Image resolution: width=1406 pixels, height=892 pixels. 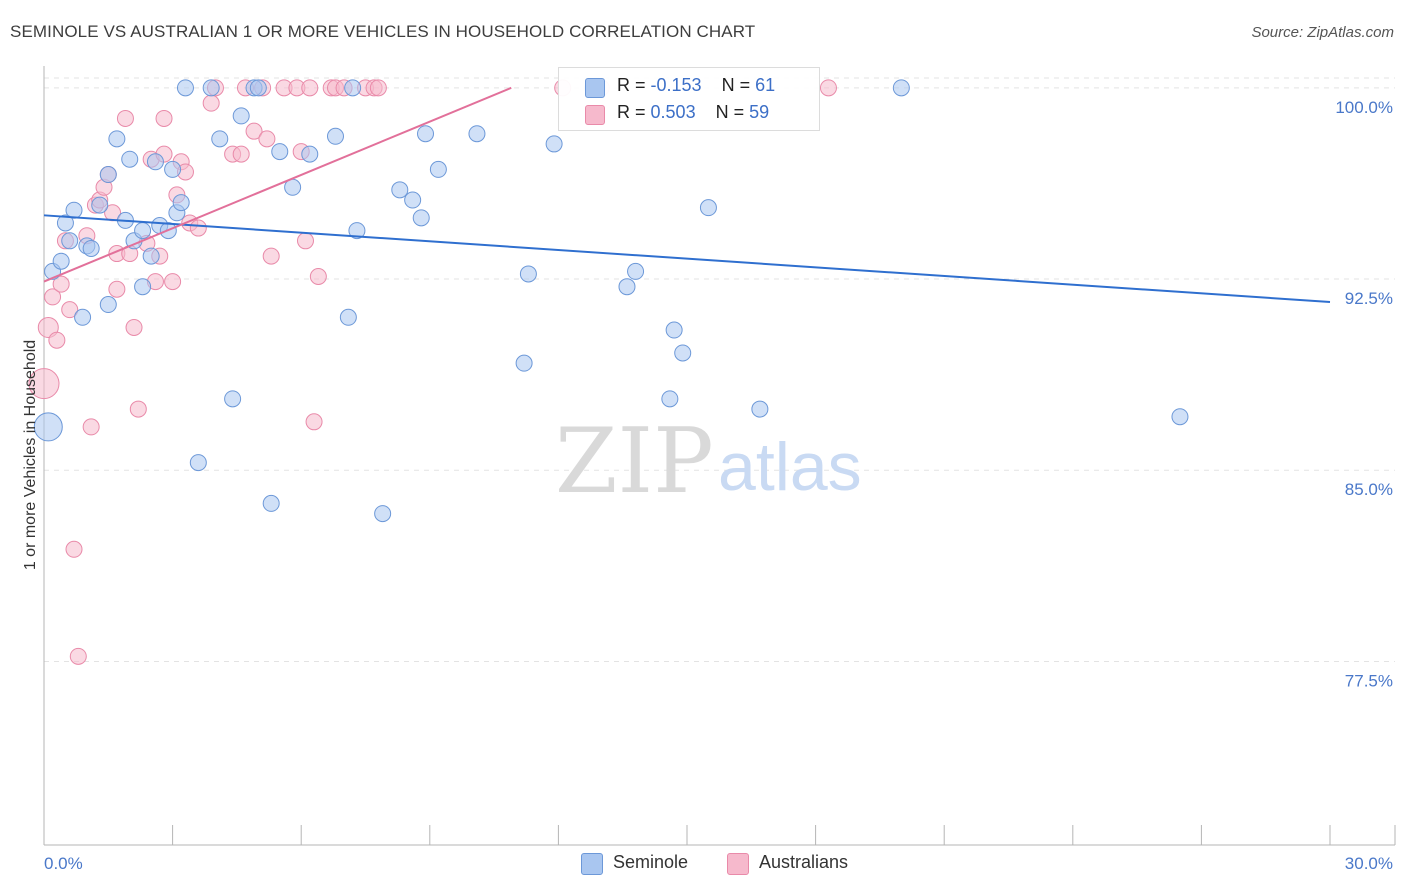 I want to click on x-tick-label: 0.0%, so click(x=63, y=863).